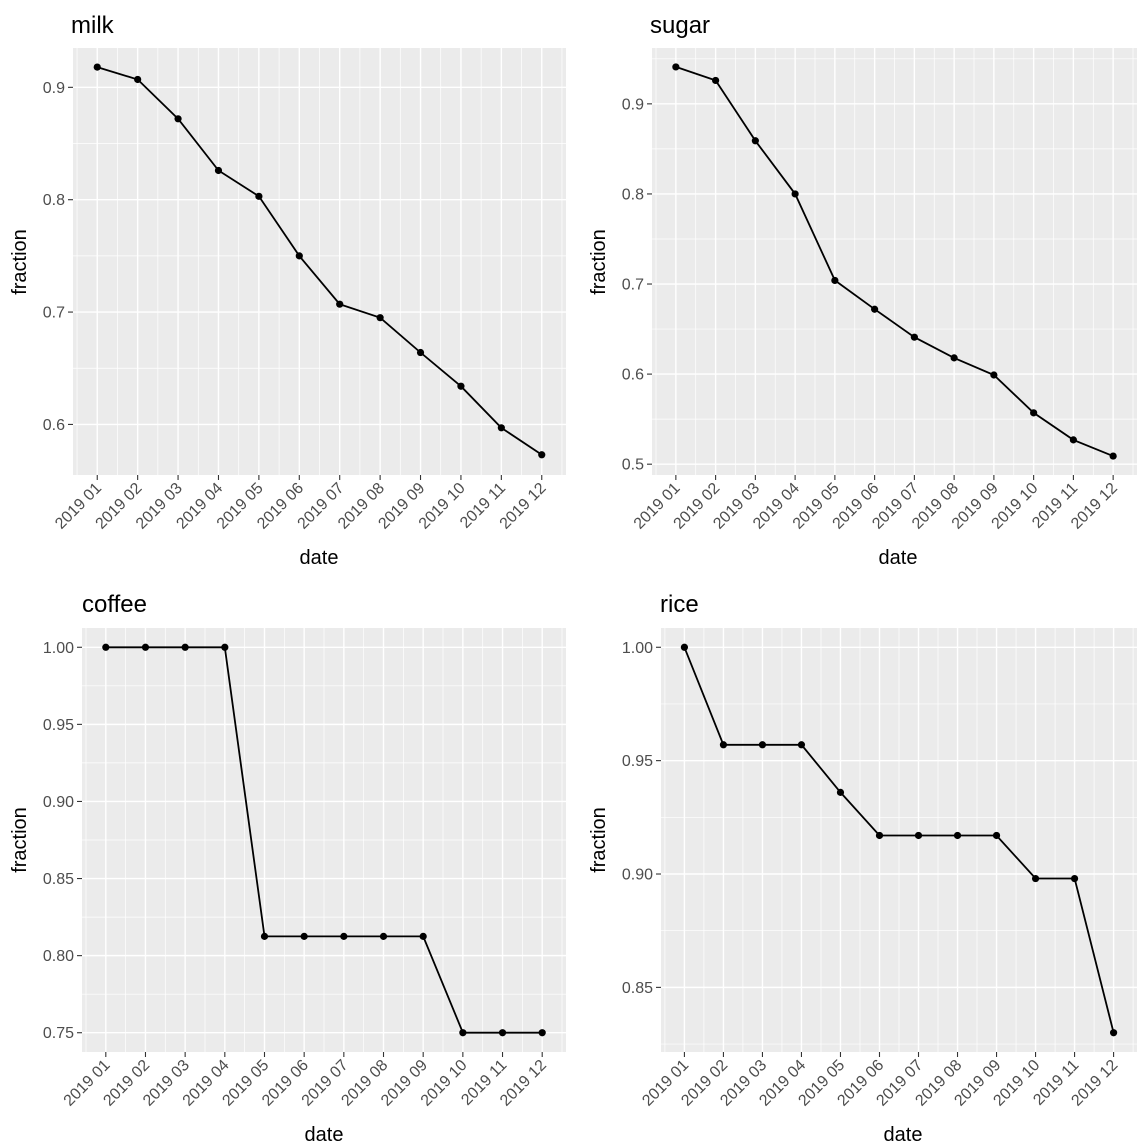 The height and width of the screenshot is (1145, 1137). I want to click on y-tick-label: 0.80, so click(58, 956).